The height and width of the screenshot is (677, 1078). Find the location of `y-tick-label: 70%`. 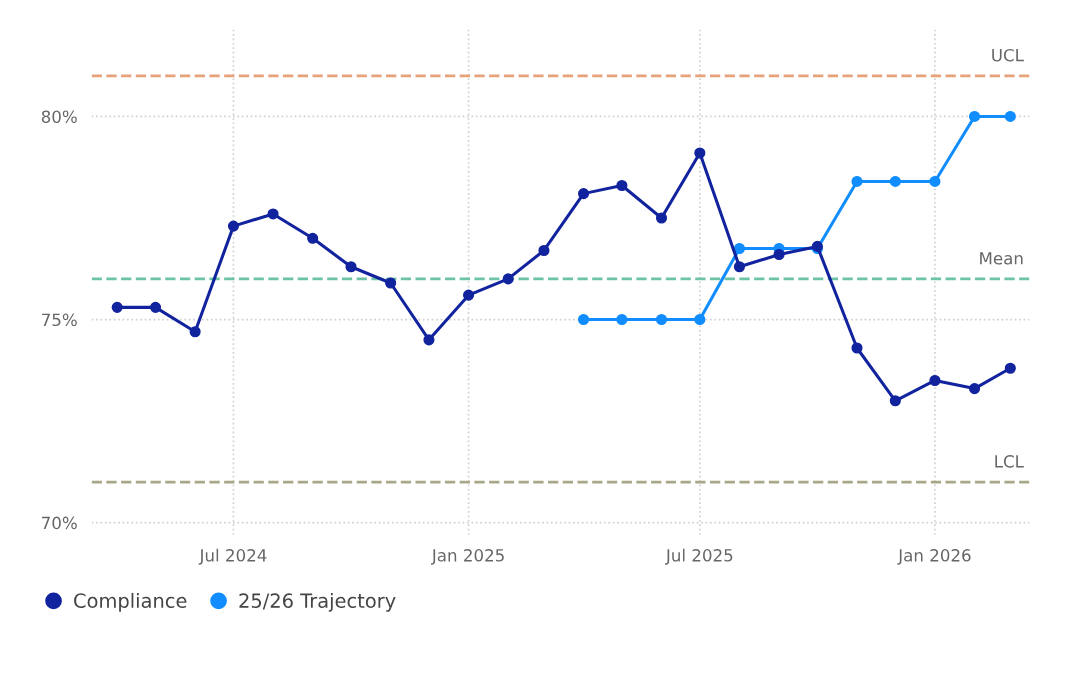

y-tick-label: 70% is located at coordinates (59, 523).